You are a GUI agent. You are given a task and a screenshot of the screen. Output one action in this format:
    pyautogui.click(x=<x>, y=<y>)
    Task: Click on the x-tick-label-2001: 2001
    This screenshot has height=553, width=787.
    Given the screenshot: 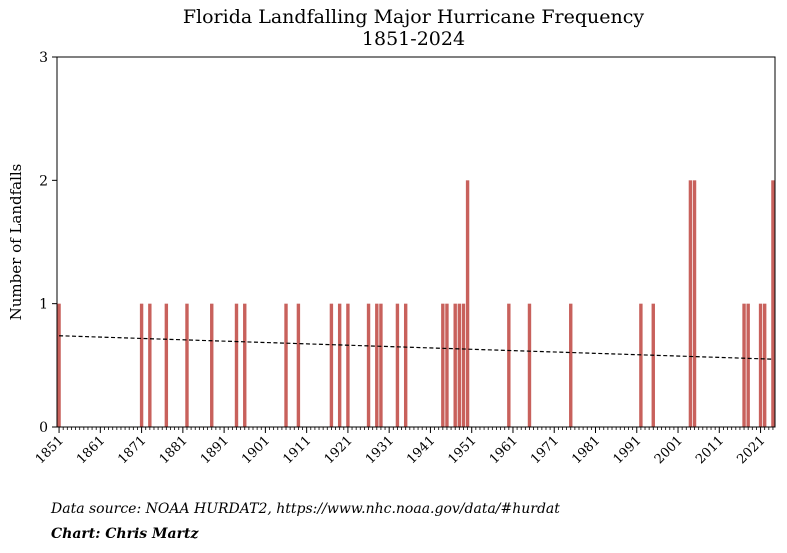 What is the action you would take?
    pyautogui.click(x=669, y=450)
    